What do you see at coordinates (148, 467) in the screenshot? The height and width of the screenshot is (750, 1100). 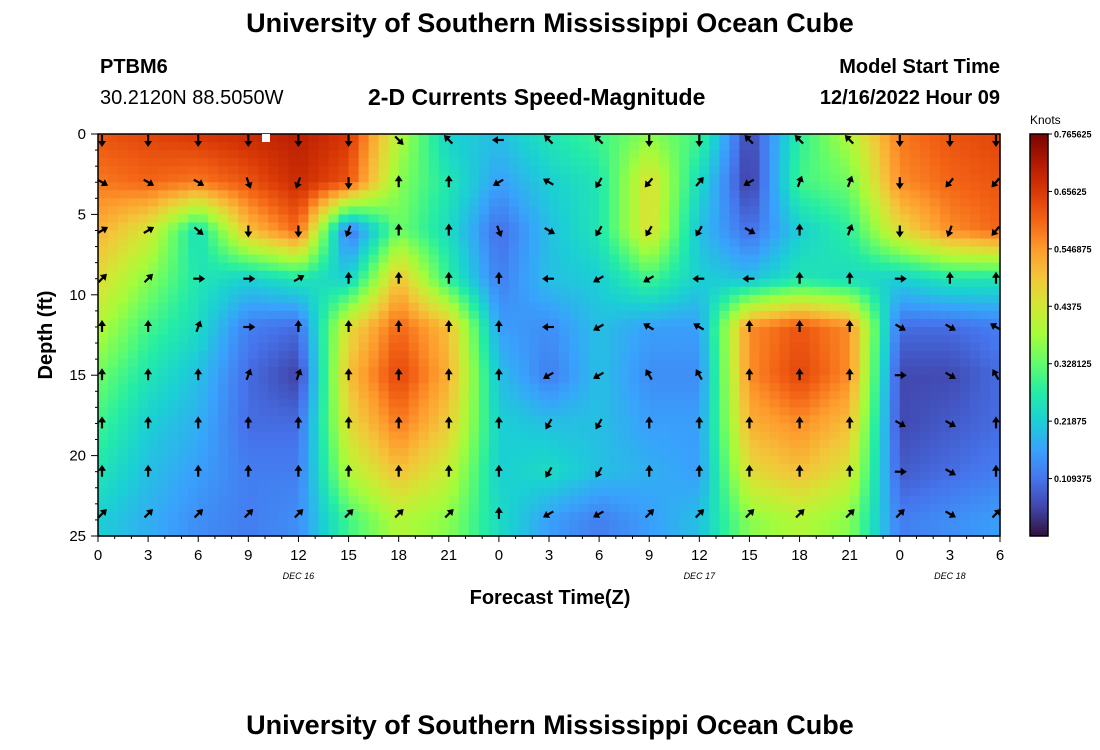 I see `current-arrow-head` at bounding box center [148, 467].